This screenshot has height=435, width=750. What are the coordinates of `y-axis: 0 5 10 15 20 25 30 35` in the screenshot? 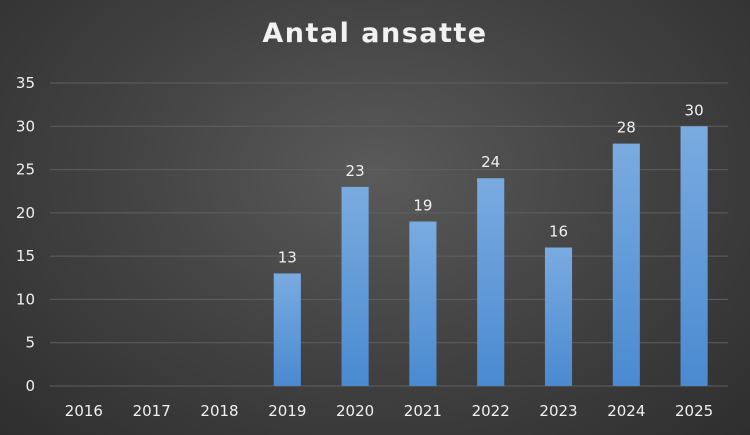 It's located at (25, 234).